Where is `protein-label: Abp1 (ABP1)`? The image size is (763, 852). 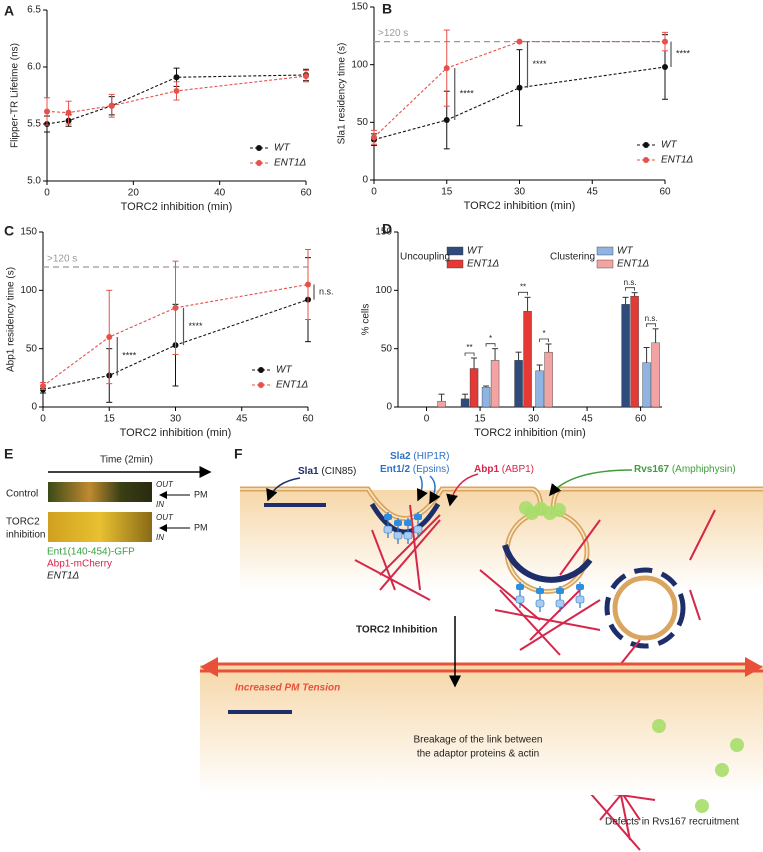 protein-label: Abp1 (ABP1) is located at coordinates (504, 469).